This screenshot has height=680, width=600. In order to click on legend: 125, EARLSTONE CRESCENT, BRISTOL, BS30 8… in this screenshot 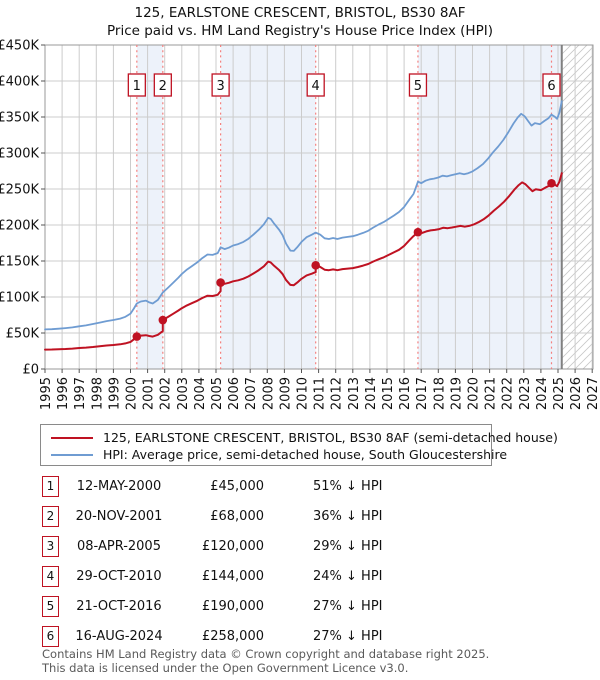, I will do `click(299, 445)`.